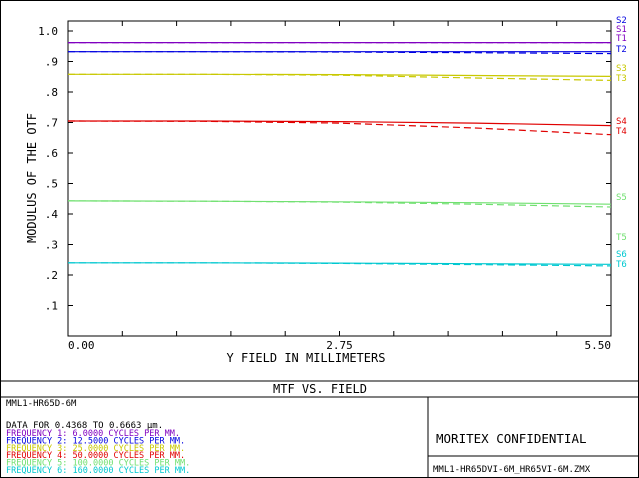 This screenshot has height=478, width=639. Describe the element at coordinates (621, 50) in the screenshot. I see `legend-label: T2` at that location.